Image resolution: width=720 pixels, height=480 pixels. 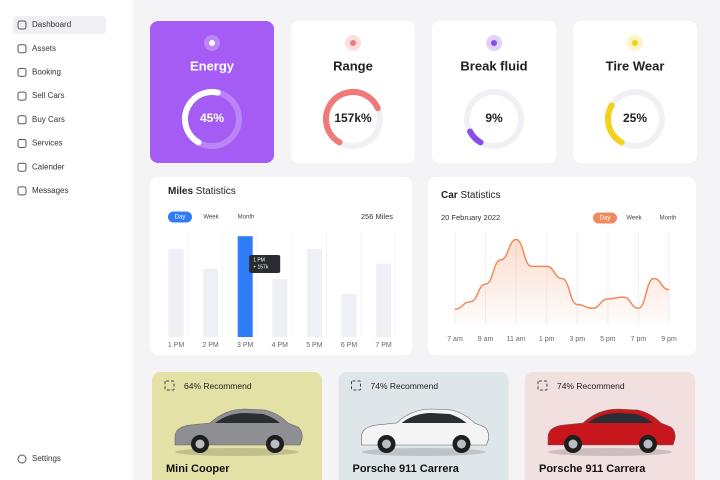 I want to click on gauge-label: 157k%, so click(x=353, y=118).